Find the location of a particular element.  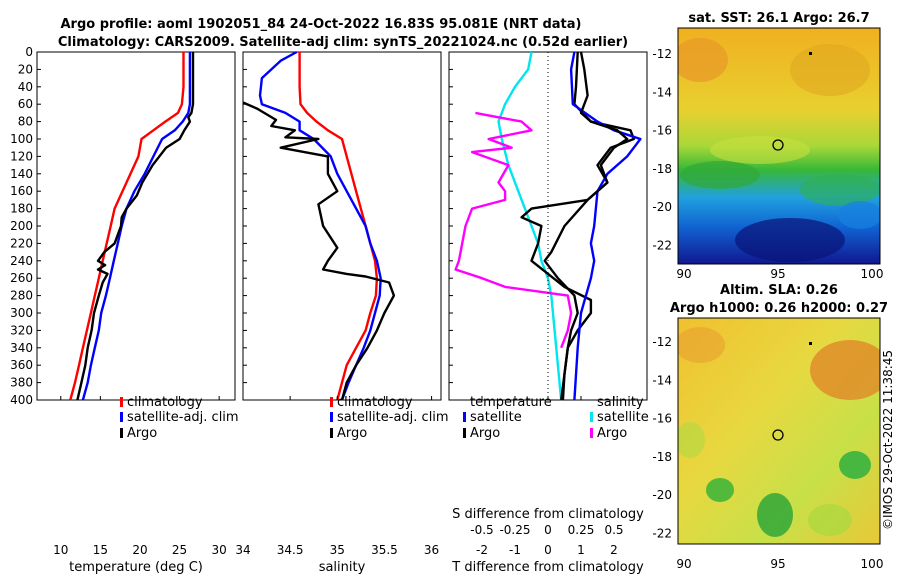

x-tick-label: 35 is located at coordinates (337, 550).